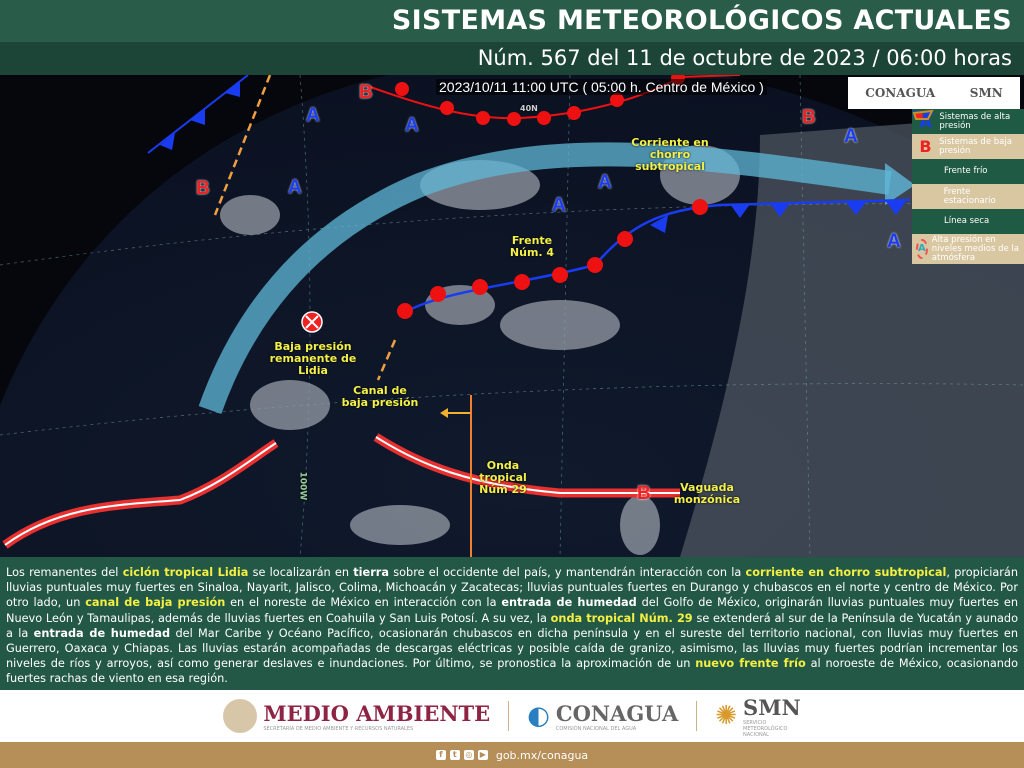 Image resolution: width=1024 pixels, height=768 pixels. Describe the element at coordinates (765, 728) in the screenshot. I see `smn-subtext: SERVICIO METEOROLÓGICO NACIONAL` at that location.